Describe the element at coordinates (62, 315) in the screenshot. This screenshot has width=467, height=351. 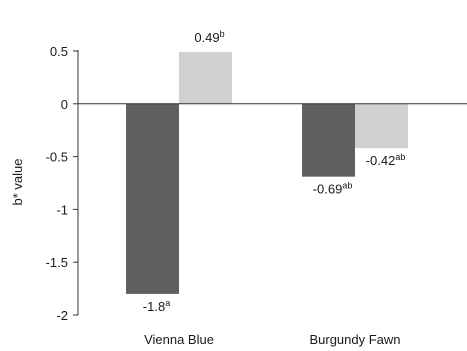
I see `y-tick-label: -2` at that location.